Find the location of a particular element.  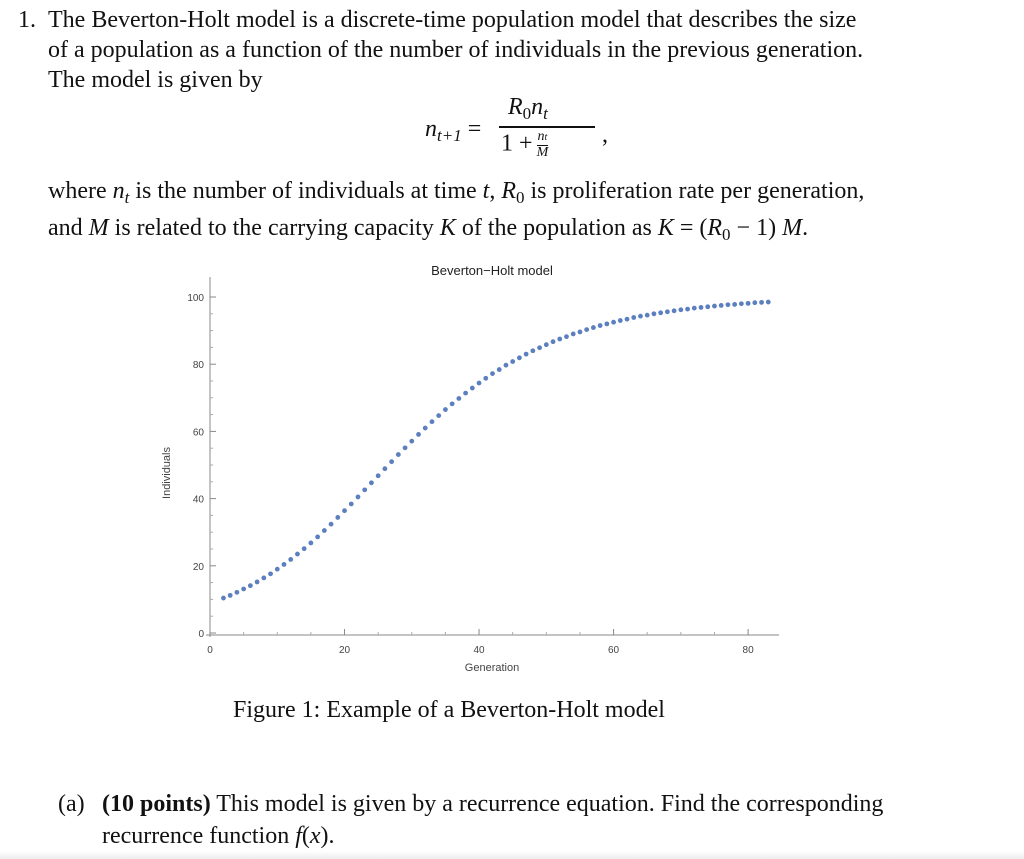

w2M: M is located at coordinates (98, 228).